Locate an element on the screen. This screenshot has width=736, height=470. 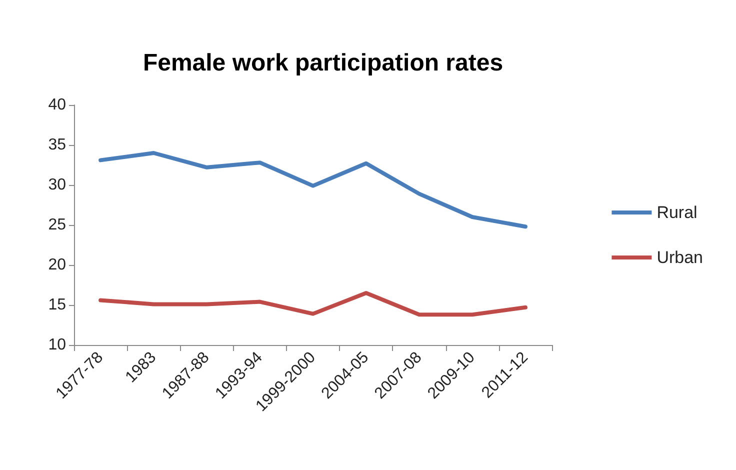
y-tick-label: 15 is located at coordinates (57, 305).